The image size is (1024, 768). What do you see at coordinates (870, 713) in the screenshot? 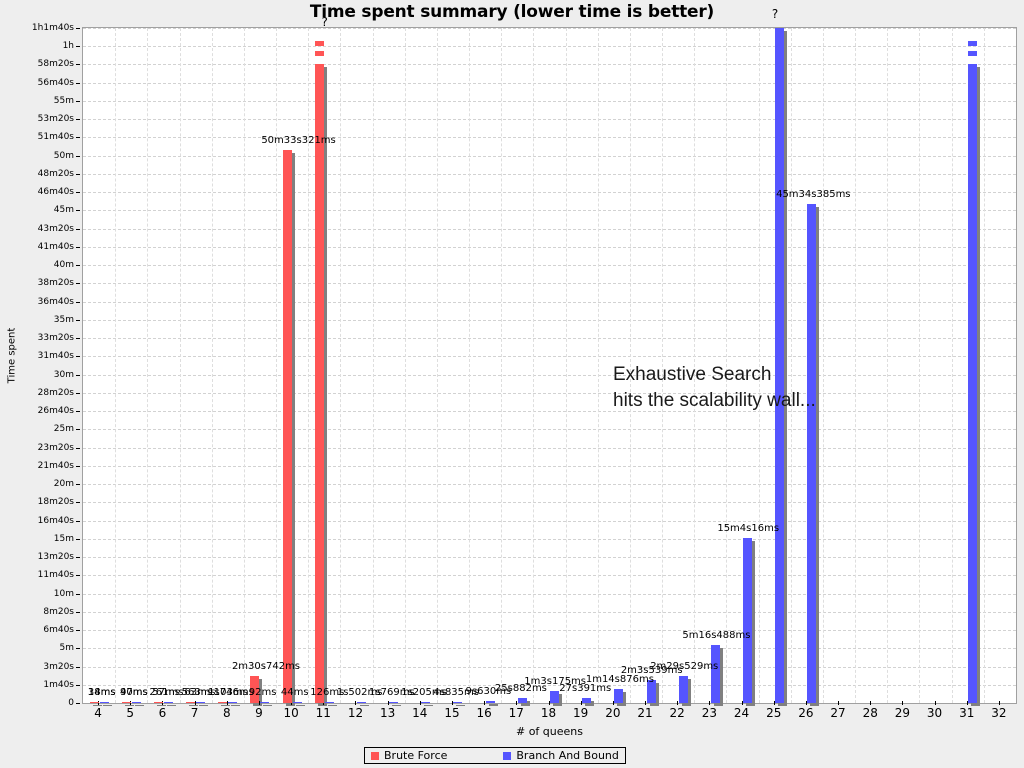
I see `x-axis-tick-label: 28` at bounding box center [870, 713].